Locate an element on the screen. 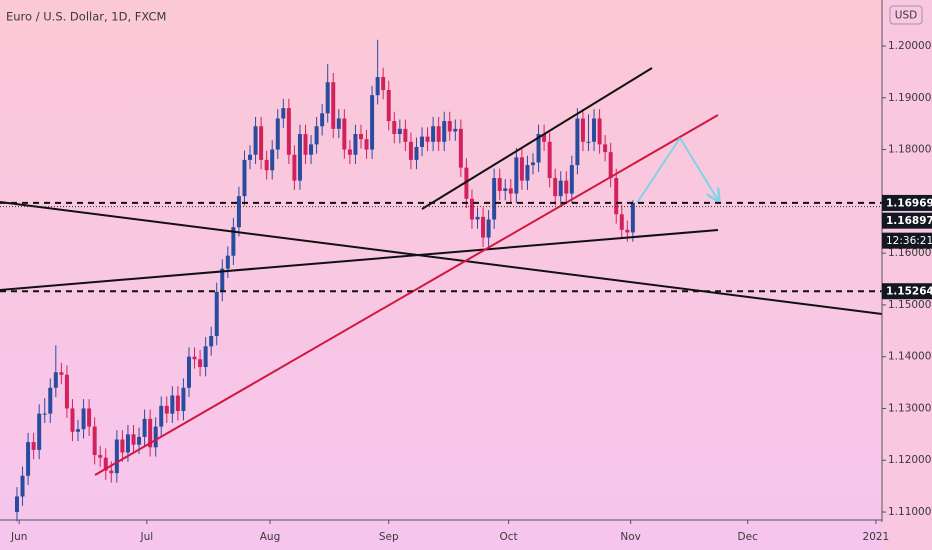 This screenshot has height=550, width=932. y-tick-label: 1.11000 is located at coordinates (909, 512).